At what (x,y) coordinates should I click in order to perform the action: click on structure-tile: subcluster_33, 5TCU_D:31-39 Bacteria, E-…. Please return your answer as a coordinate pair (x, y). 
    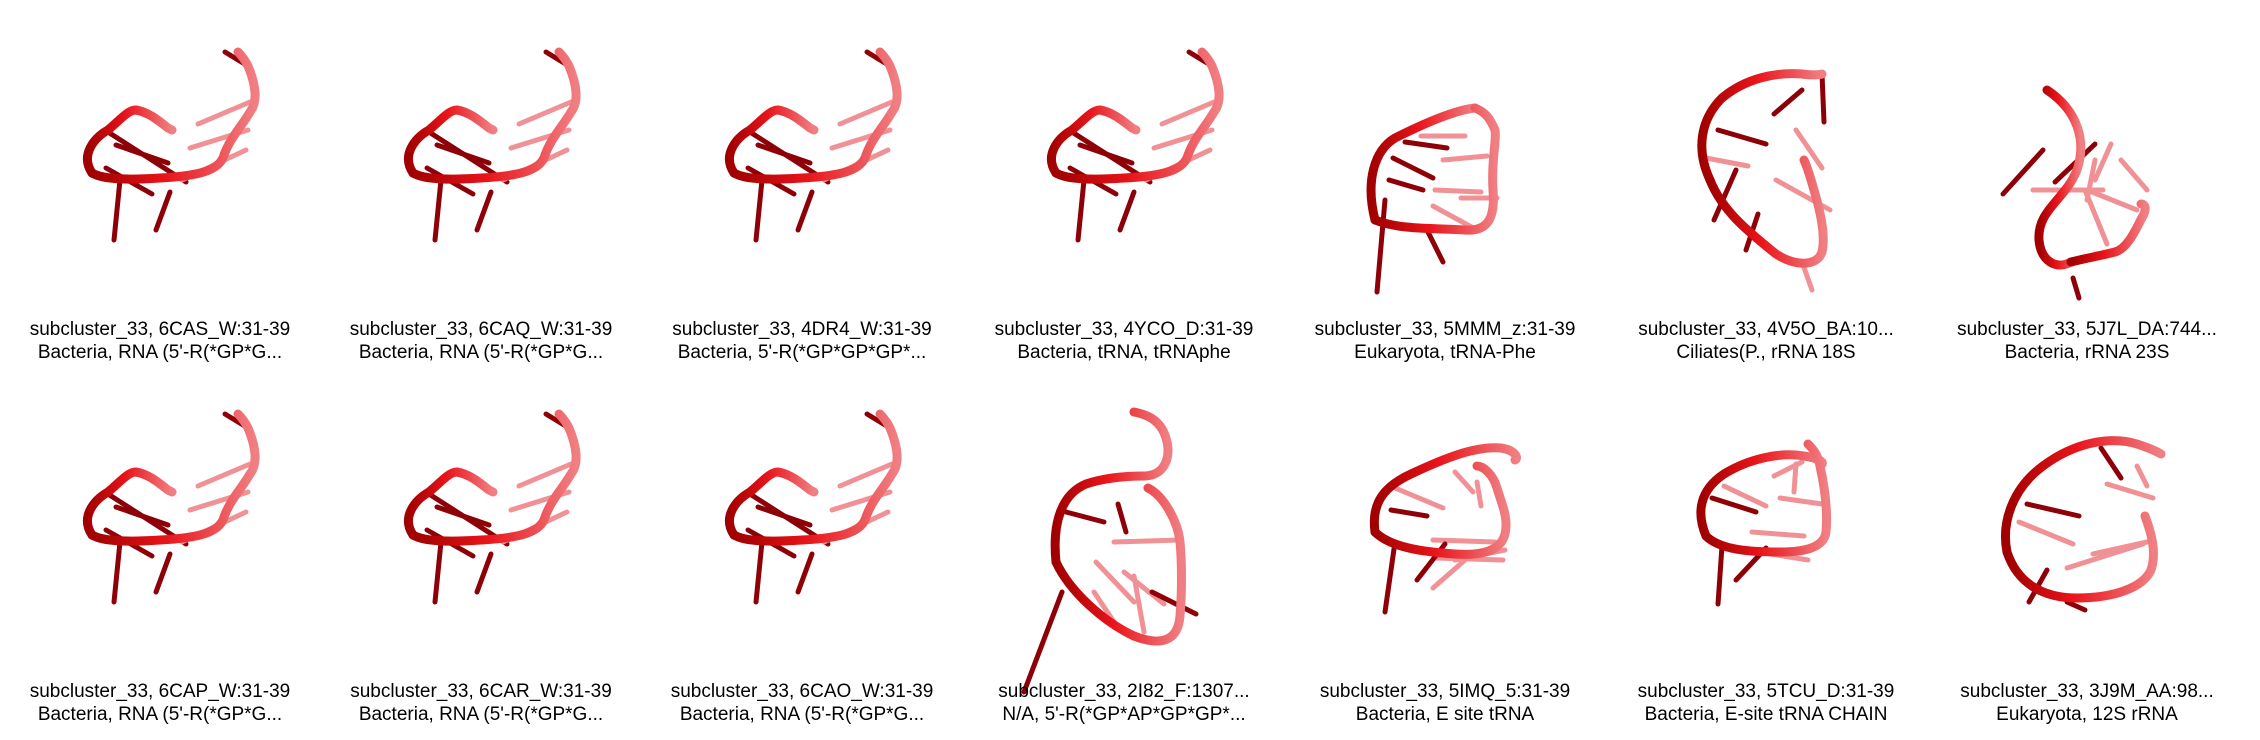
    Looking at the image, I should click on (1766, 543).